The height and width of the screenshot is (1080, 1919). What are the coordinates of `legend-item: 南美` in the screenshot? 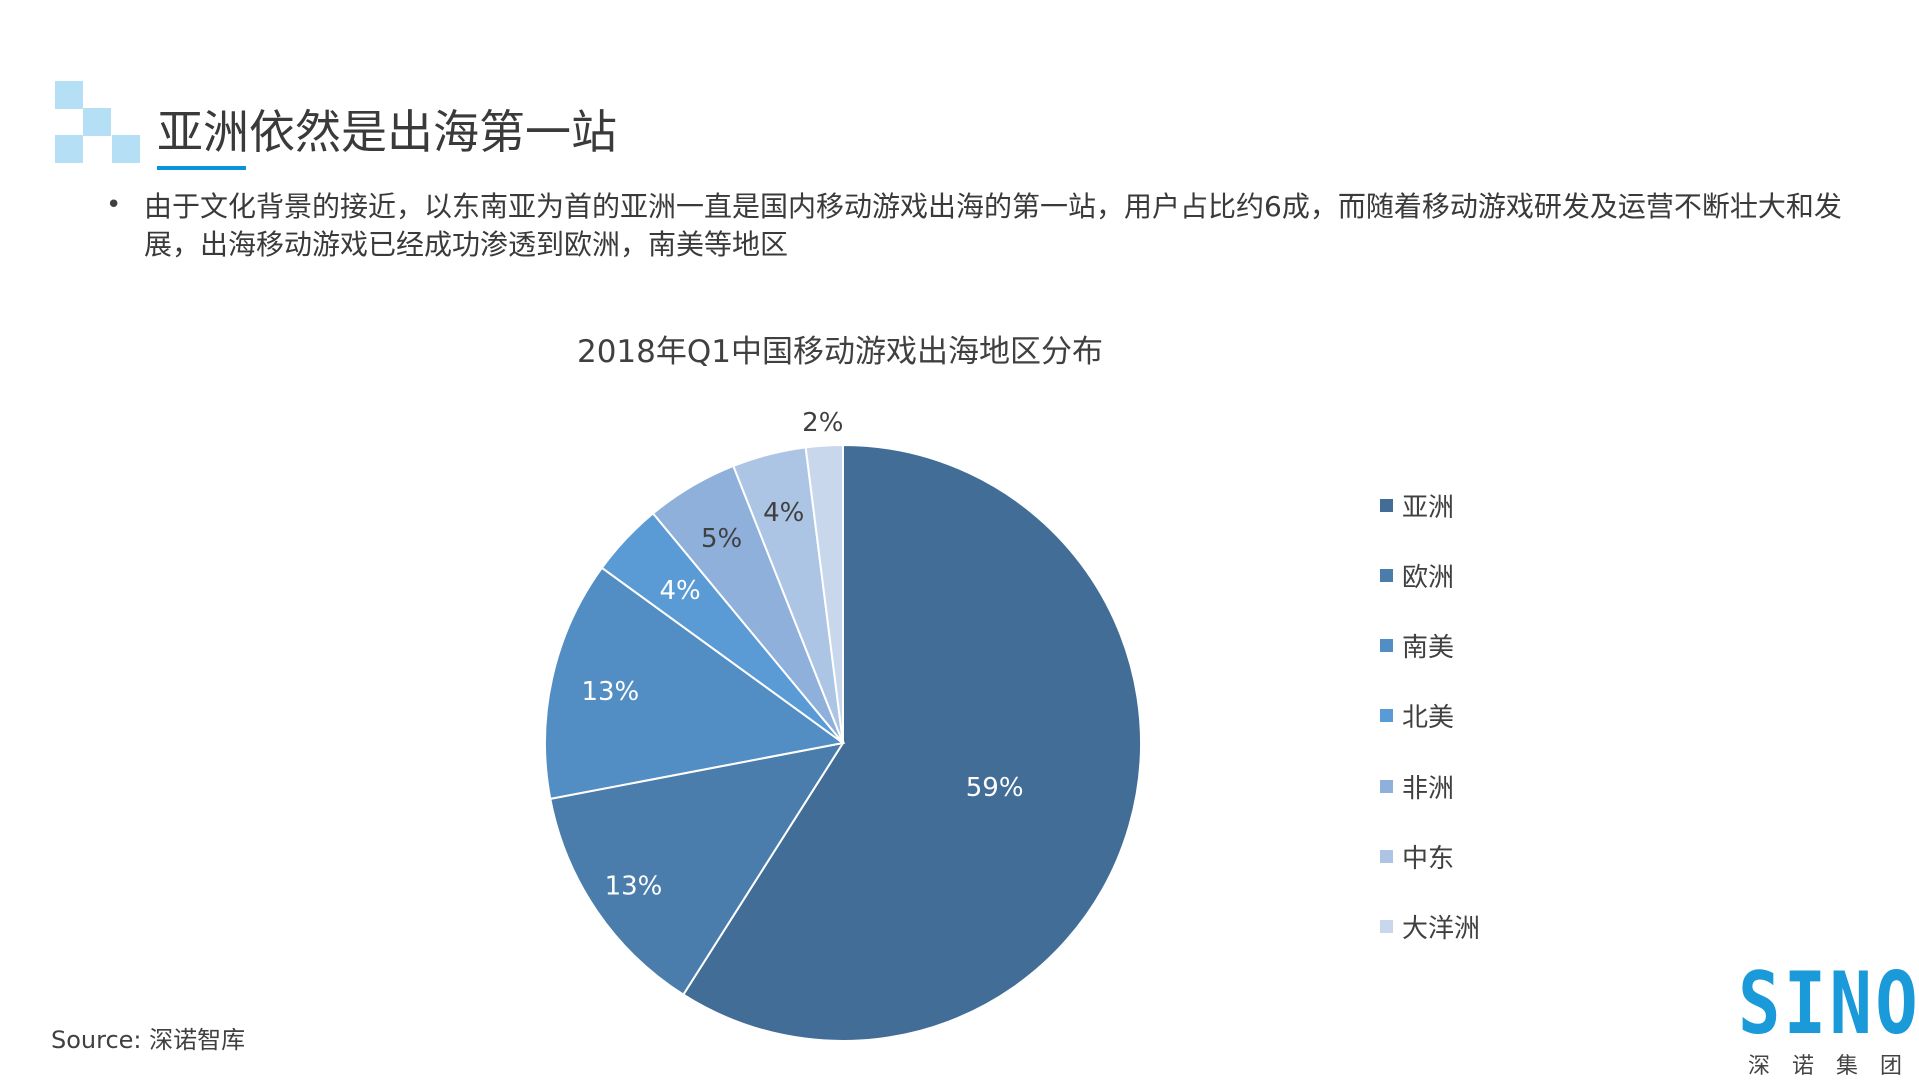 It's located at (1417, 647).